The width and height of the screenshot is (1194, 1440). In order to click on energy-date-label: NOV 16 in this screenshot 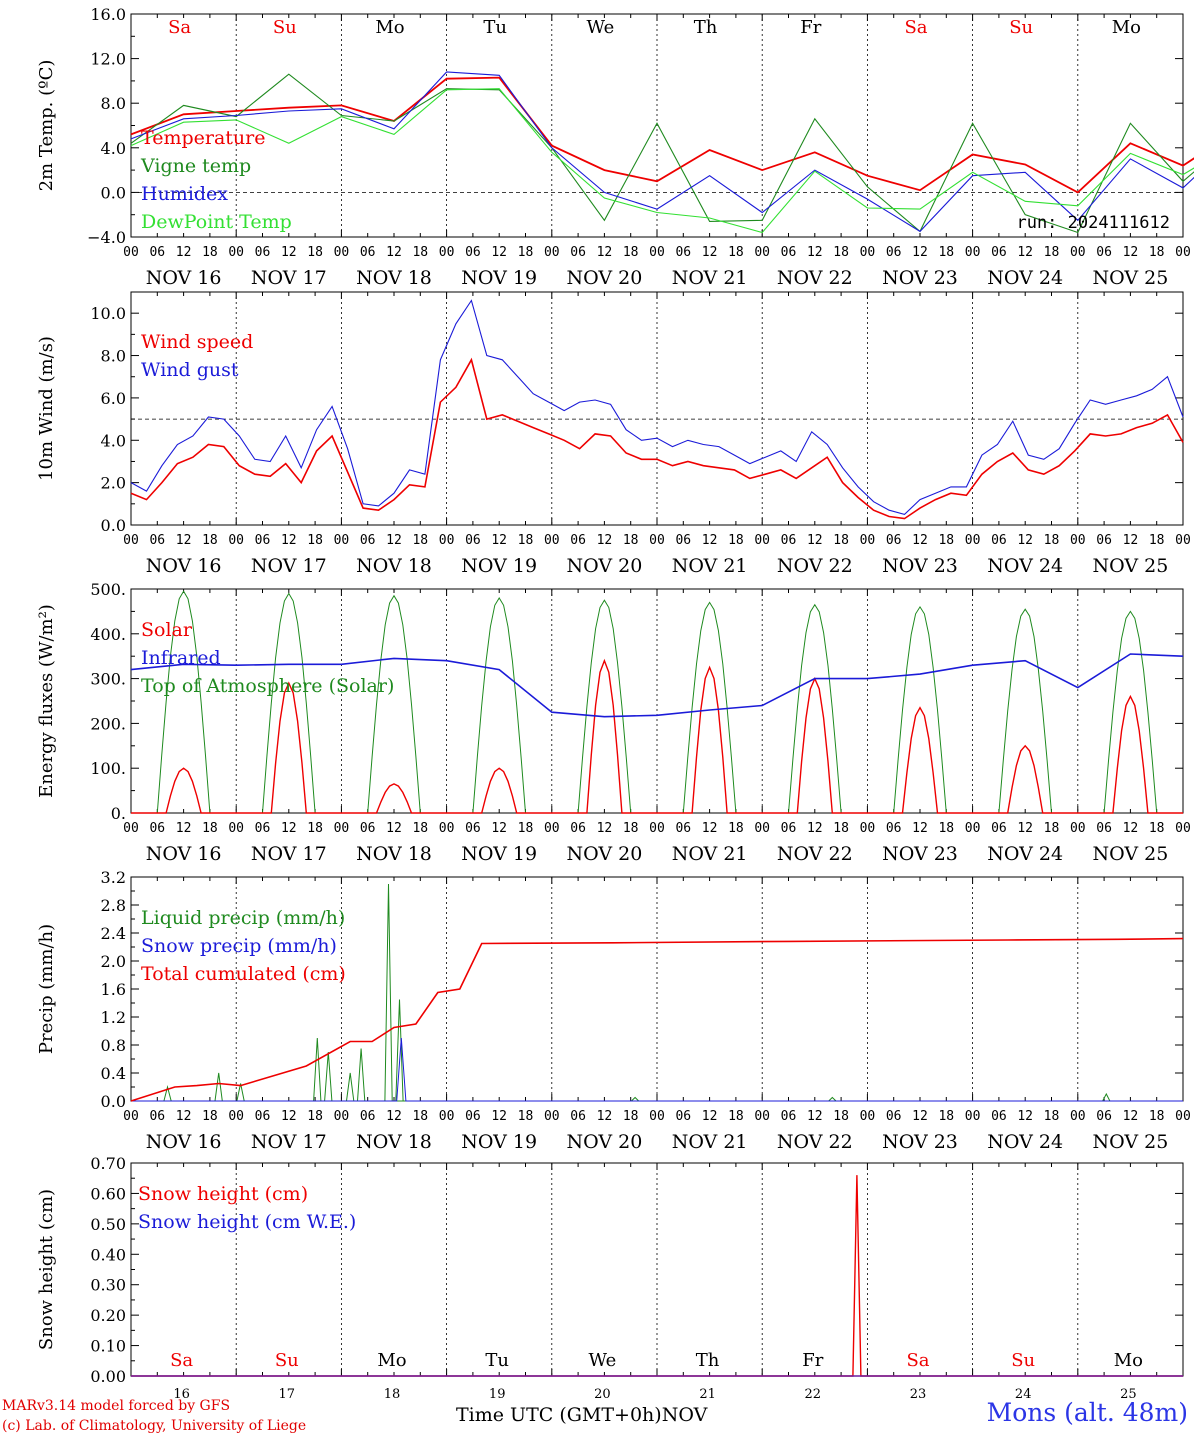, I will do `click(184, 854)`.